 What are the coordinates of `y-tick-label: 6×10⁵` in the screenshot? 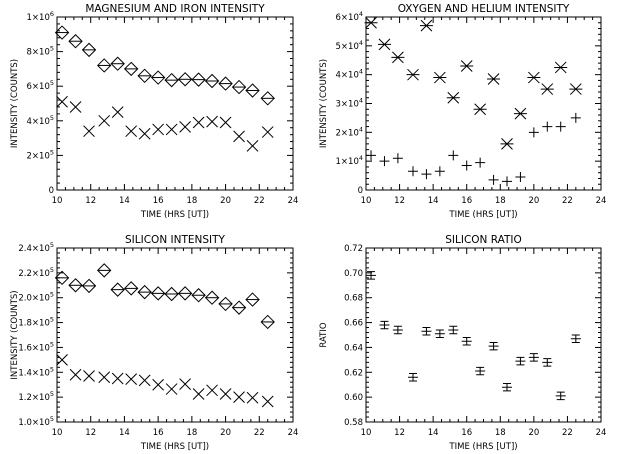 It's located at (41, 85).